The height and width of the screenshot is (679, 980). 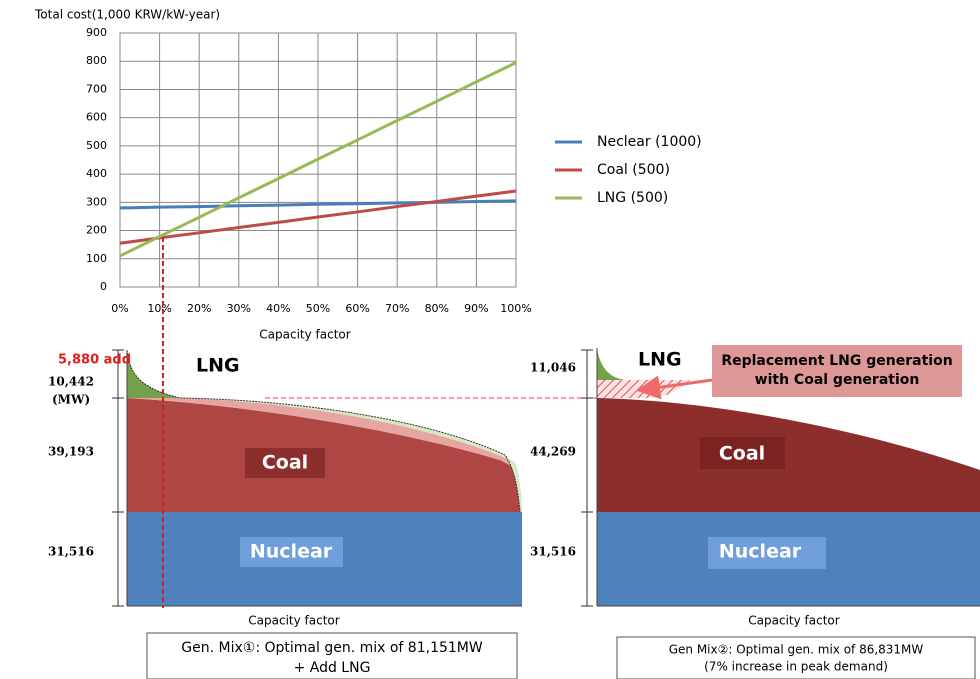 What do you see at coordinates (94, 360) in the screenshot?
I see `add-label: 5,880 add` at bounding box center [94, 360].